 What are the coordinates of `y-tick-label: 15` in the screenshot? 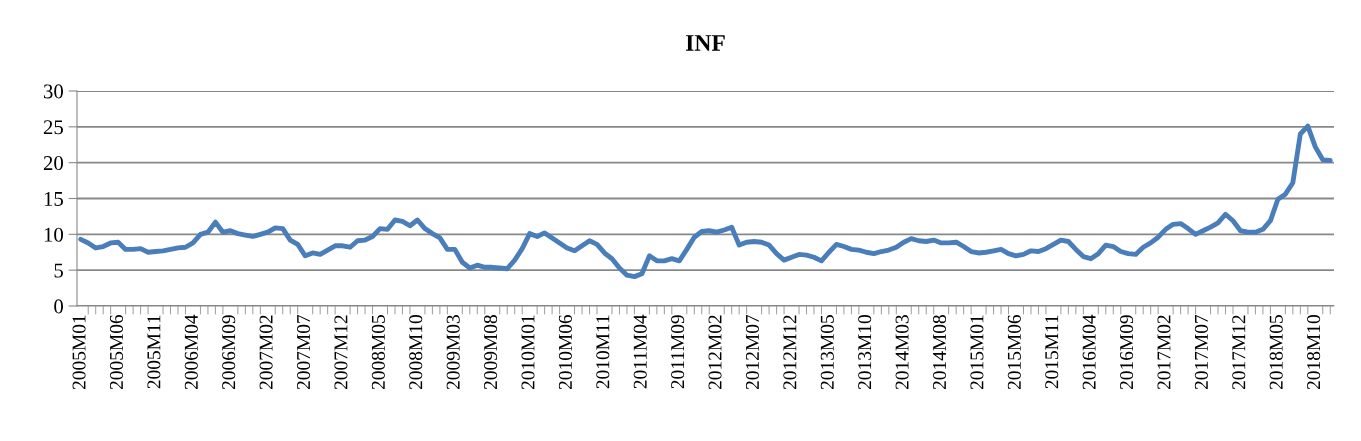 It's located at (53, 198).